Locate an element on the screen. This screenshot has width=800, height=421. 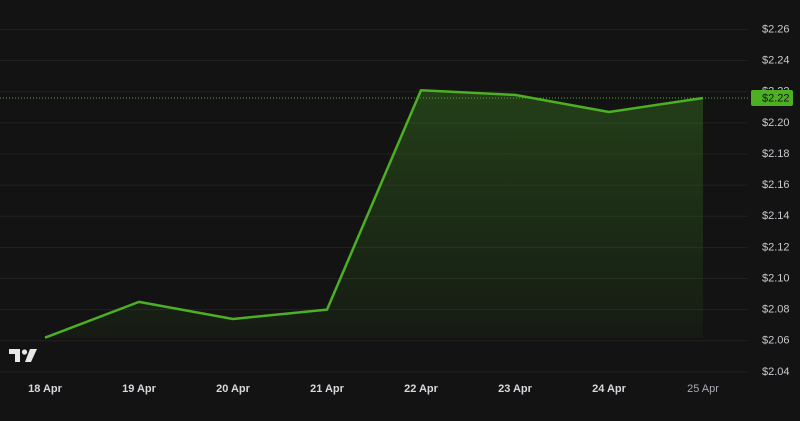
x-tick-label: 24 Apr is located at coordinates (609, 389).